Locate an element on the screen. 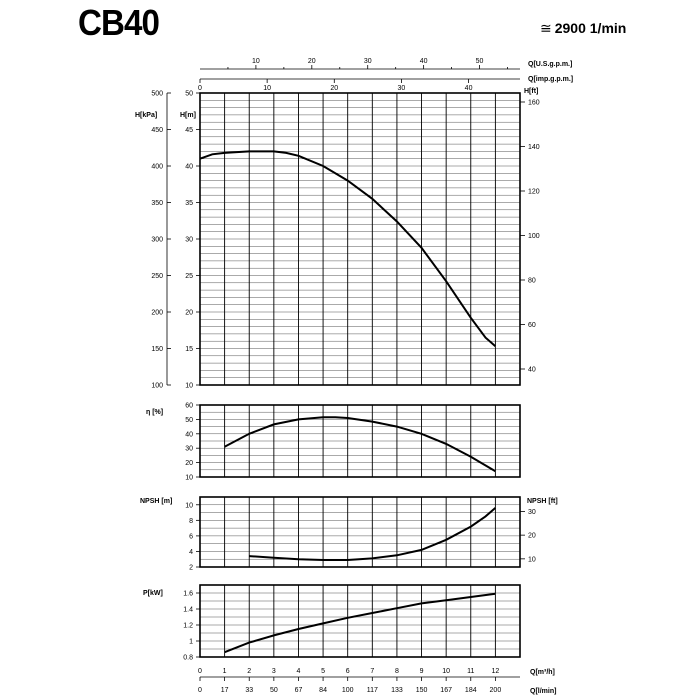 Image resolution: width=700 pixels, height=700 pixels. usgpm-tick-label: 30 is located at coordinates (368, 61).